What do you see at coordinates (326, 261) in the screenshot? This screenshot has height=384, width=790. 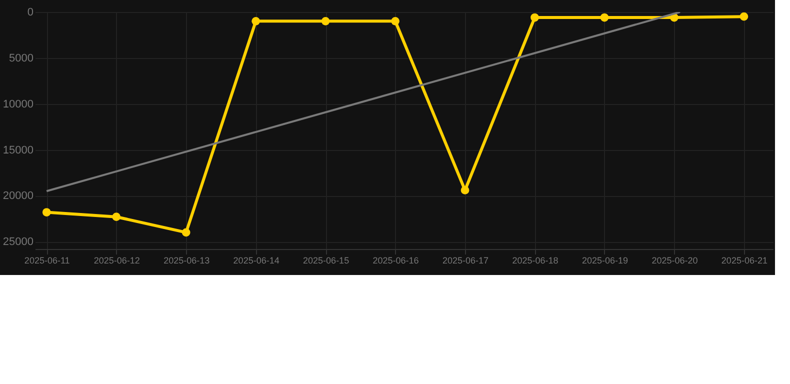 I see `x-tick-label: 2025-06-15` at bounding box center [326, 261].